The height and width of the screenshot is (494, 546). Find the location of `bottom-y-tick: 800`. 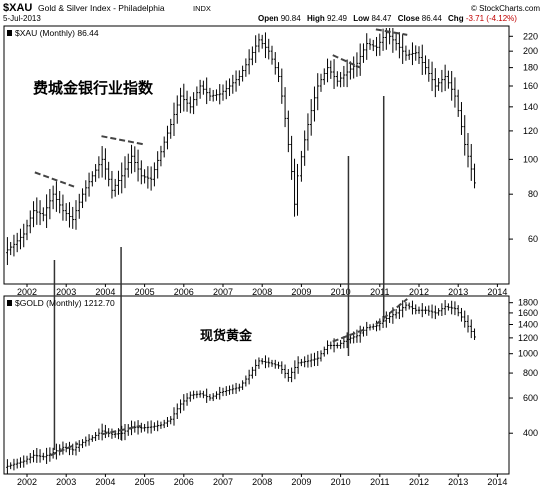

bottom-y-tick: 800 is located at coordinates (530, 373).